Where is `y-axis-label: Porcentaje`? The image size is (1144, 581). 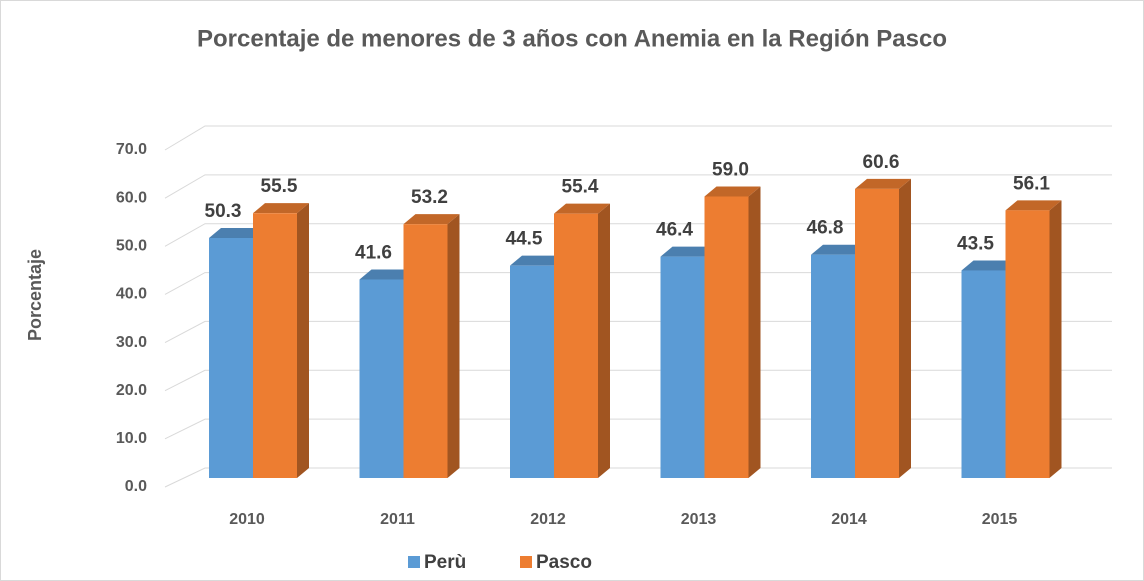
y-axis-label: Porcentaje is located at coordinates (35, 295).